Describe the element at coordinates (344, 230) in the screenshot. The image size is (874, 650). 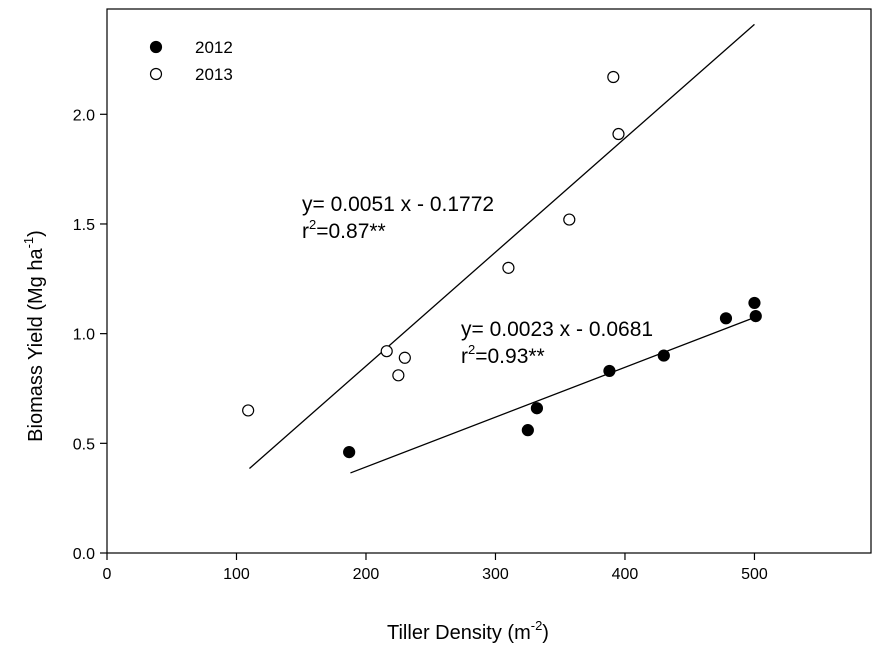
I see `r-squared-label-2013: r2=0.87**` at that location.